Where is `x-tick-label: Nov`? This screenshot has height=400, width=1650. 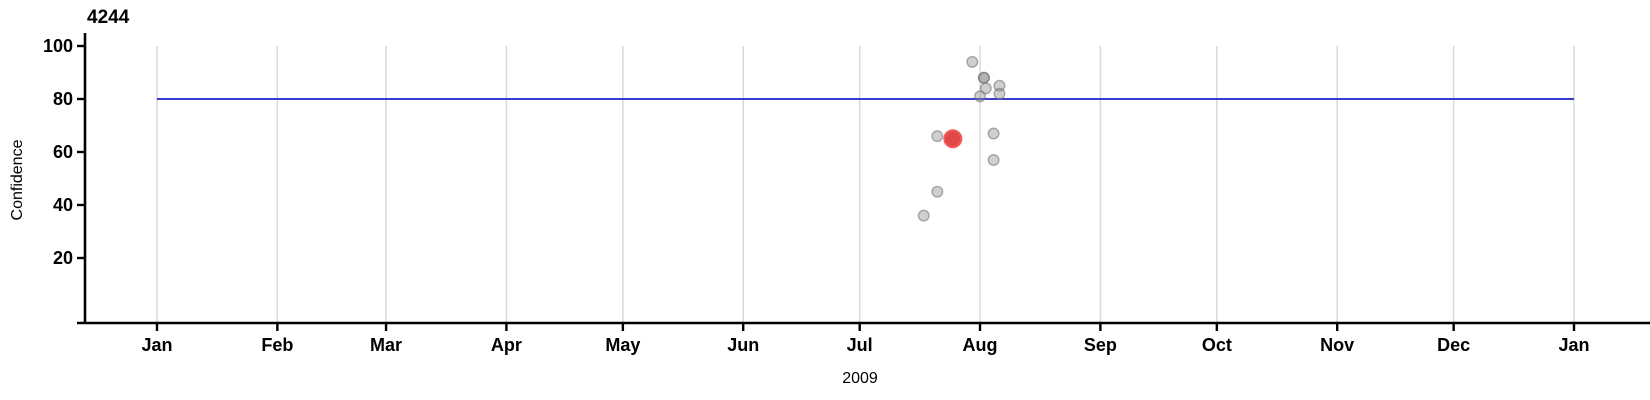
x-tick-label: Nov is located at coordinates (1337, 345).